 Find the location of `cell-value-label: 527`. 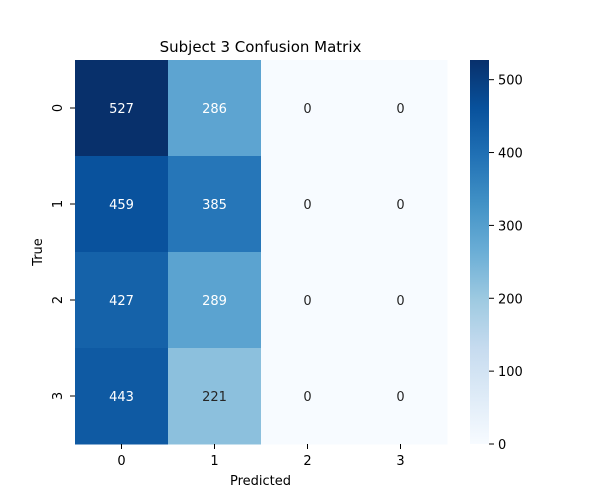

cell-value-label: 527 is located at coordinates (121, 109).